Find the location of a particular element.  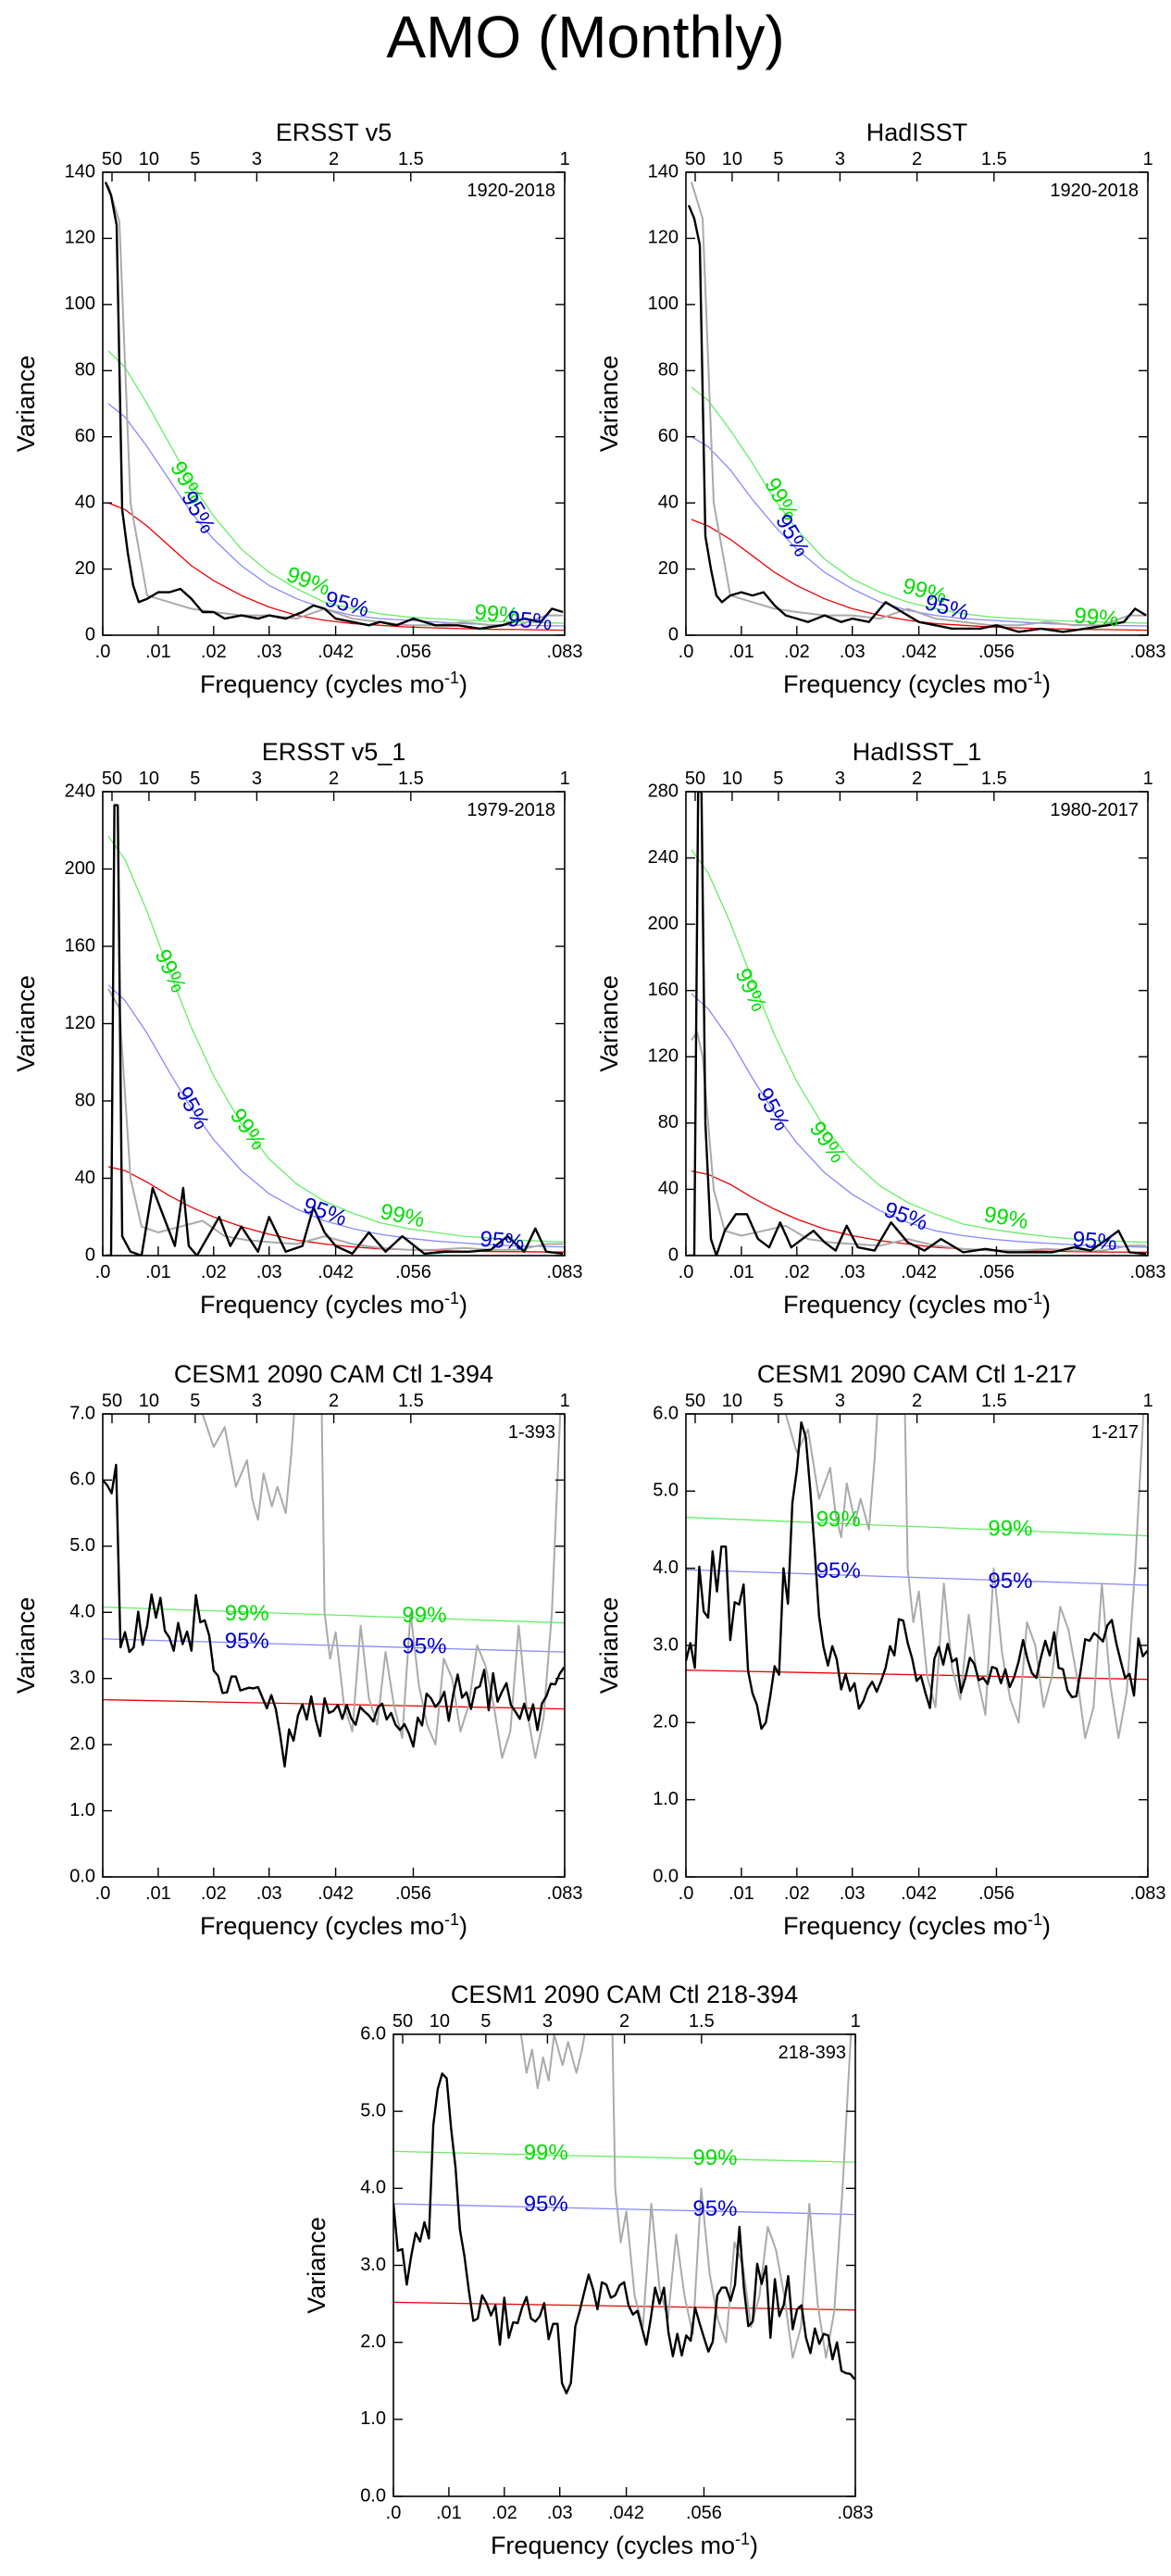

y-tick-label: 0 is located at coordinates (673, 1255).